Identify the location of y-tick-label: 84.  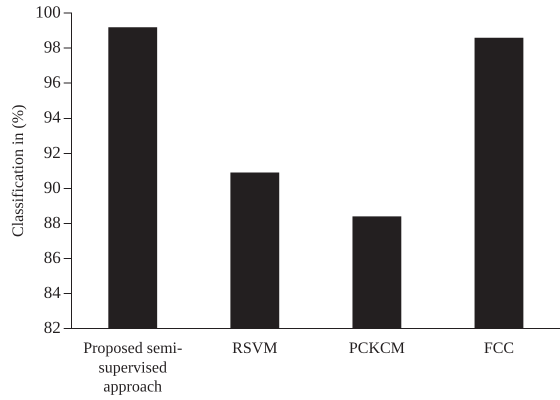
(53, 292).